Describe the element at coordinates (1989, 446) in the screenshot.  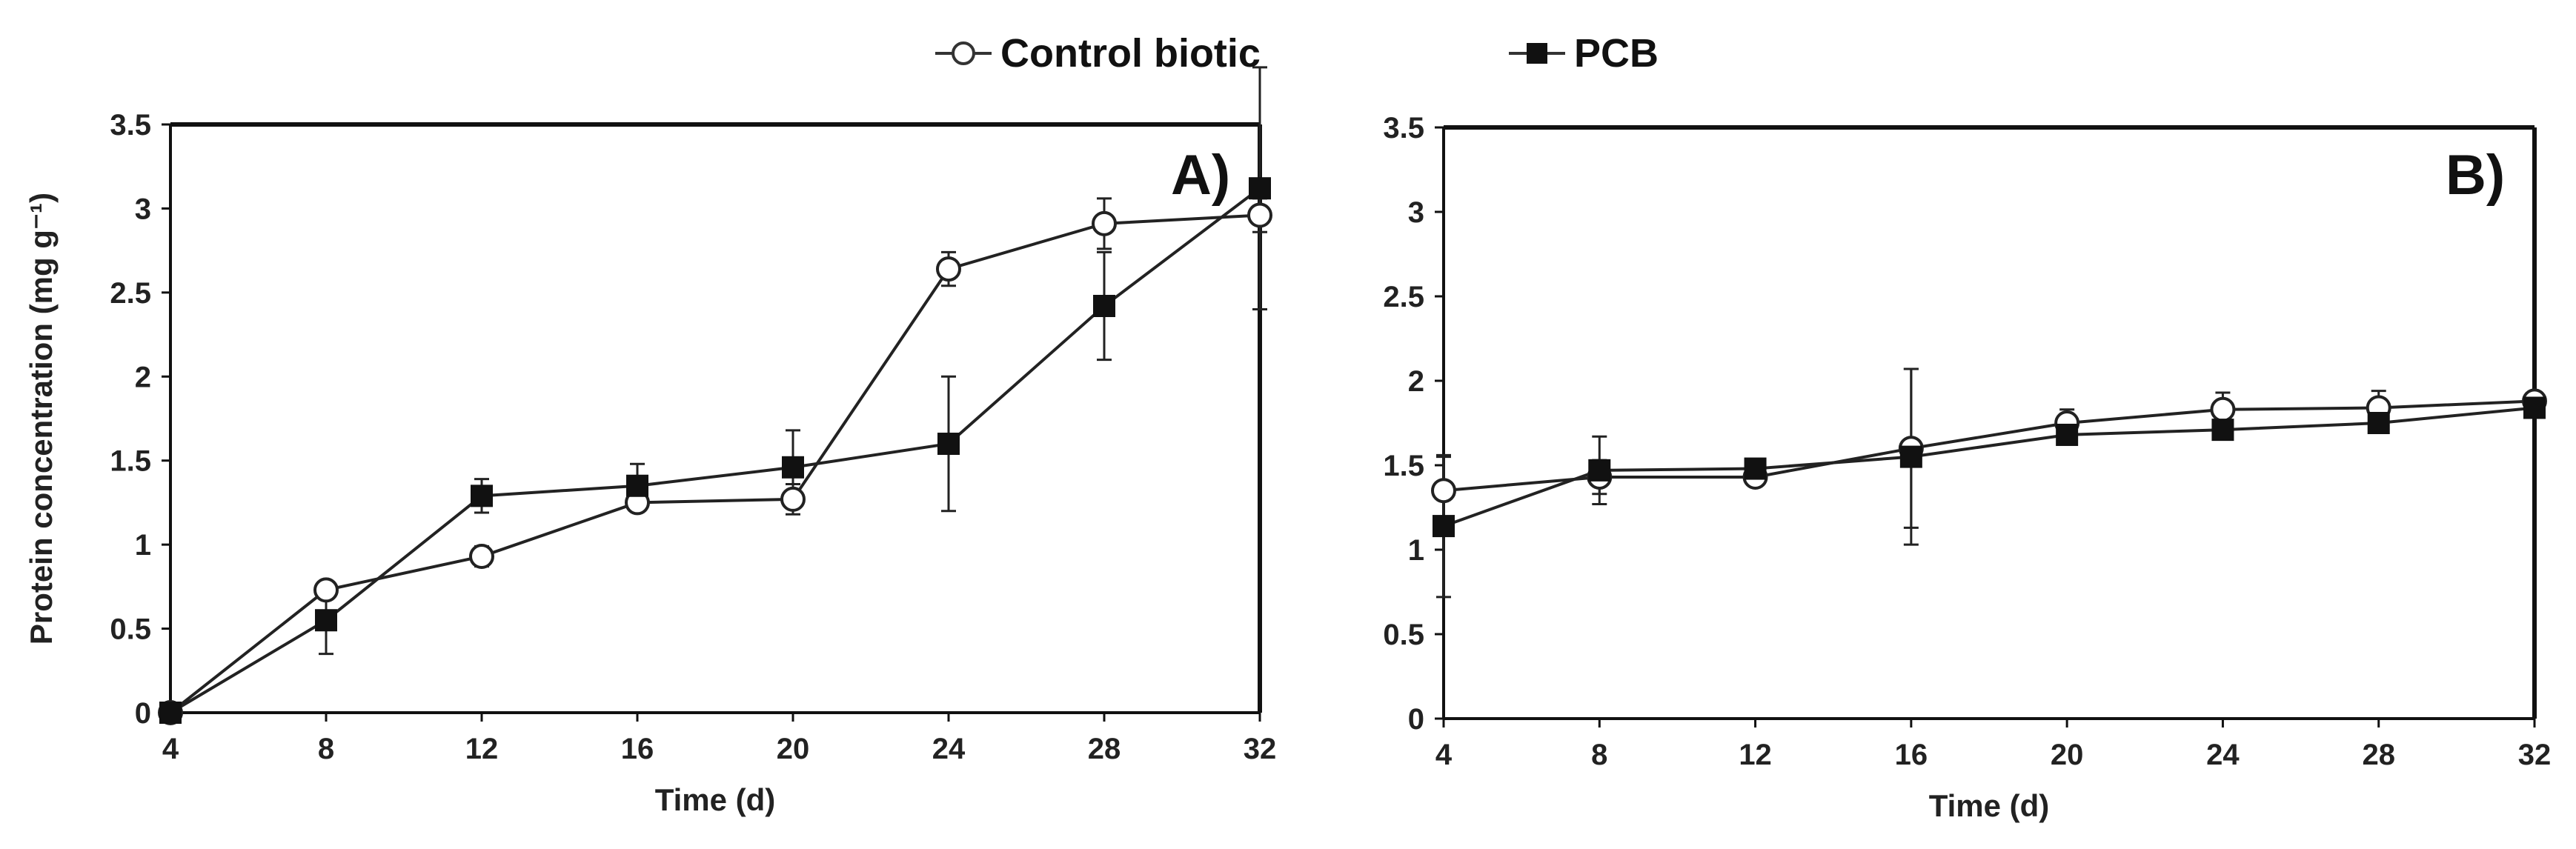
I see `series-line-control-biotic` at that location.